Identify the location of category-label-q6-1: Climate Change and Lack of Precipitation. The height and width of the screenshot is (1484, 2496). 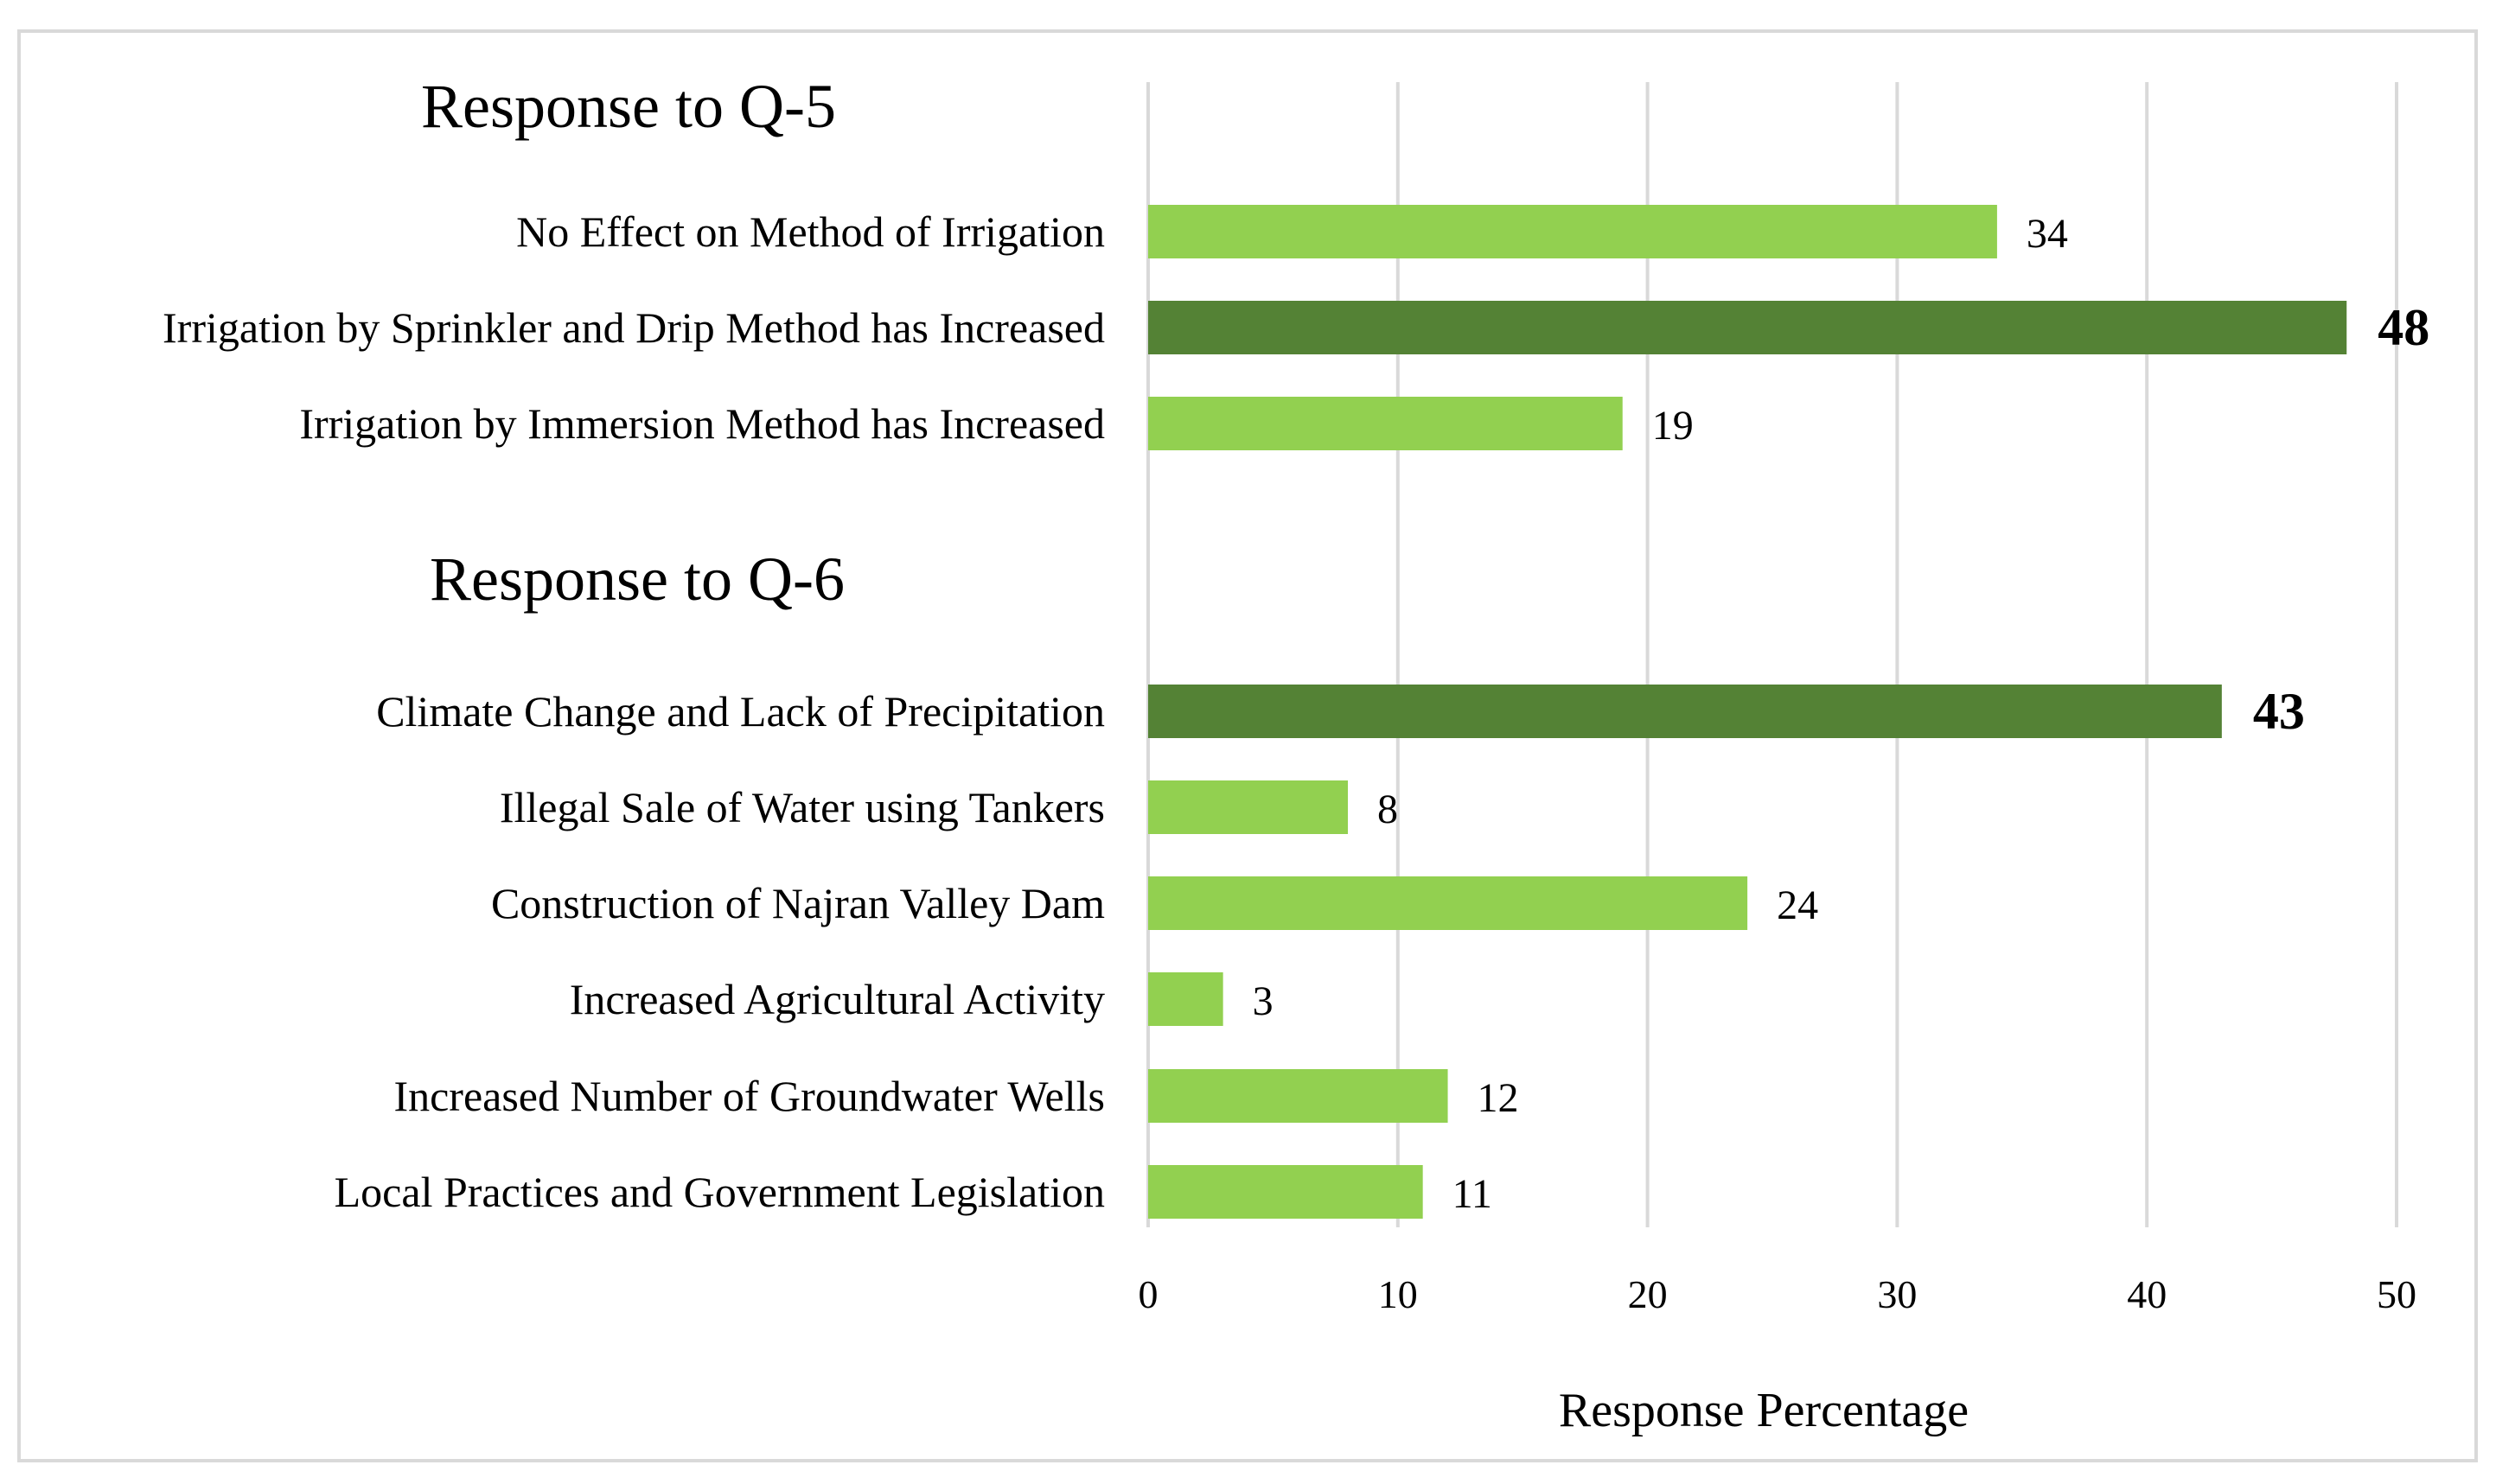
(740, 711).